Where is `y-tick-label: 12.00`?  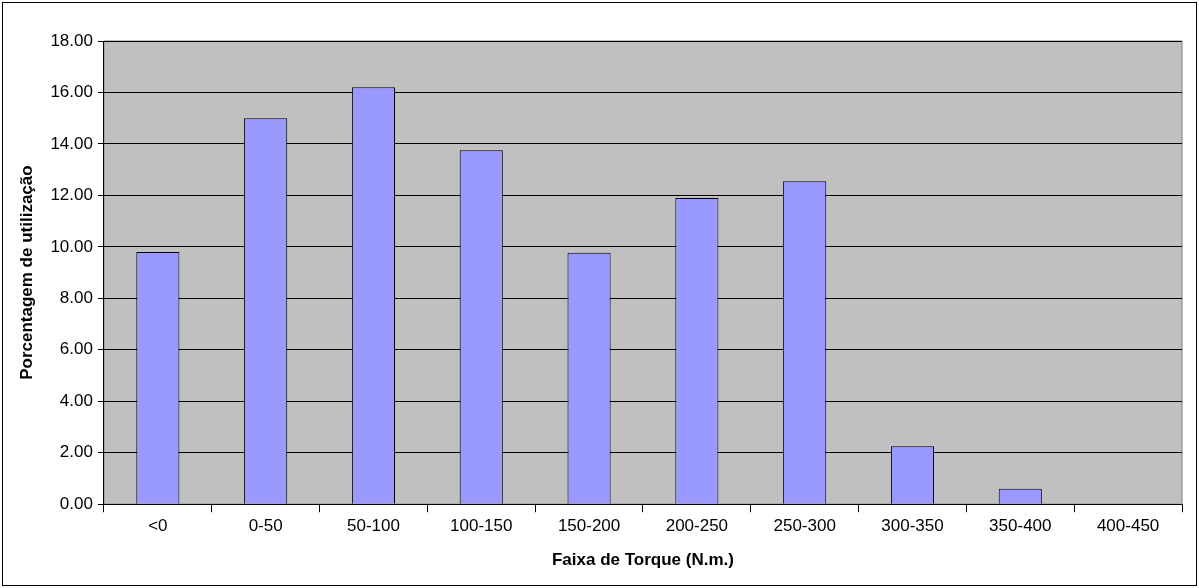
y-tick-label: 12.00 is located at coordinates (71, 195).